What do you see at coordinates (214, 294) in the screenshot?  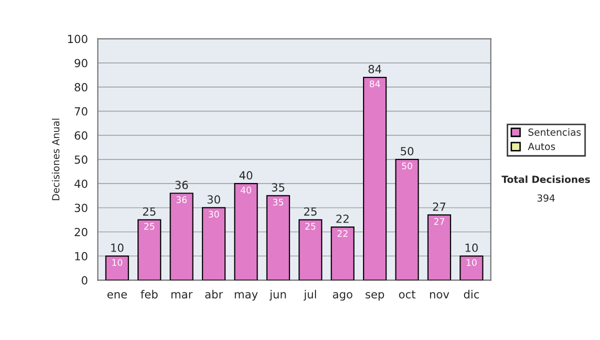 I see `x-tick-label: abr` at bounding box center [214, 294].